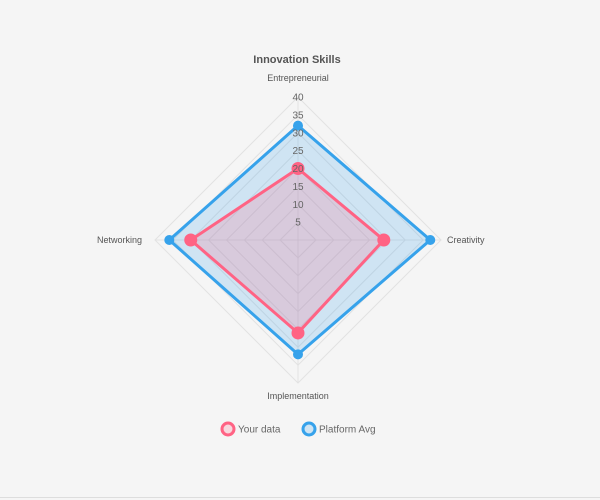 The height and width of the screenshot is (500, 600). Describe the element at coordinates (298, 98) in the screenshot. I see `tick-label-40: 40` at that location.